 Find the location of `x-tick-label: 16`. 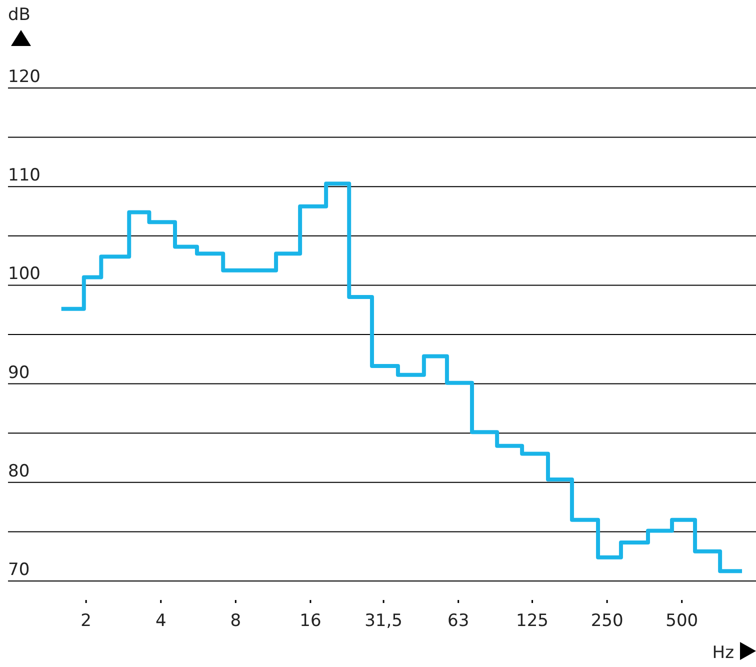

x-tick-label: 16 is located at coordinates (311, 621).